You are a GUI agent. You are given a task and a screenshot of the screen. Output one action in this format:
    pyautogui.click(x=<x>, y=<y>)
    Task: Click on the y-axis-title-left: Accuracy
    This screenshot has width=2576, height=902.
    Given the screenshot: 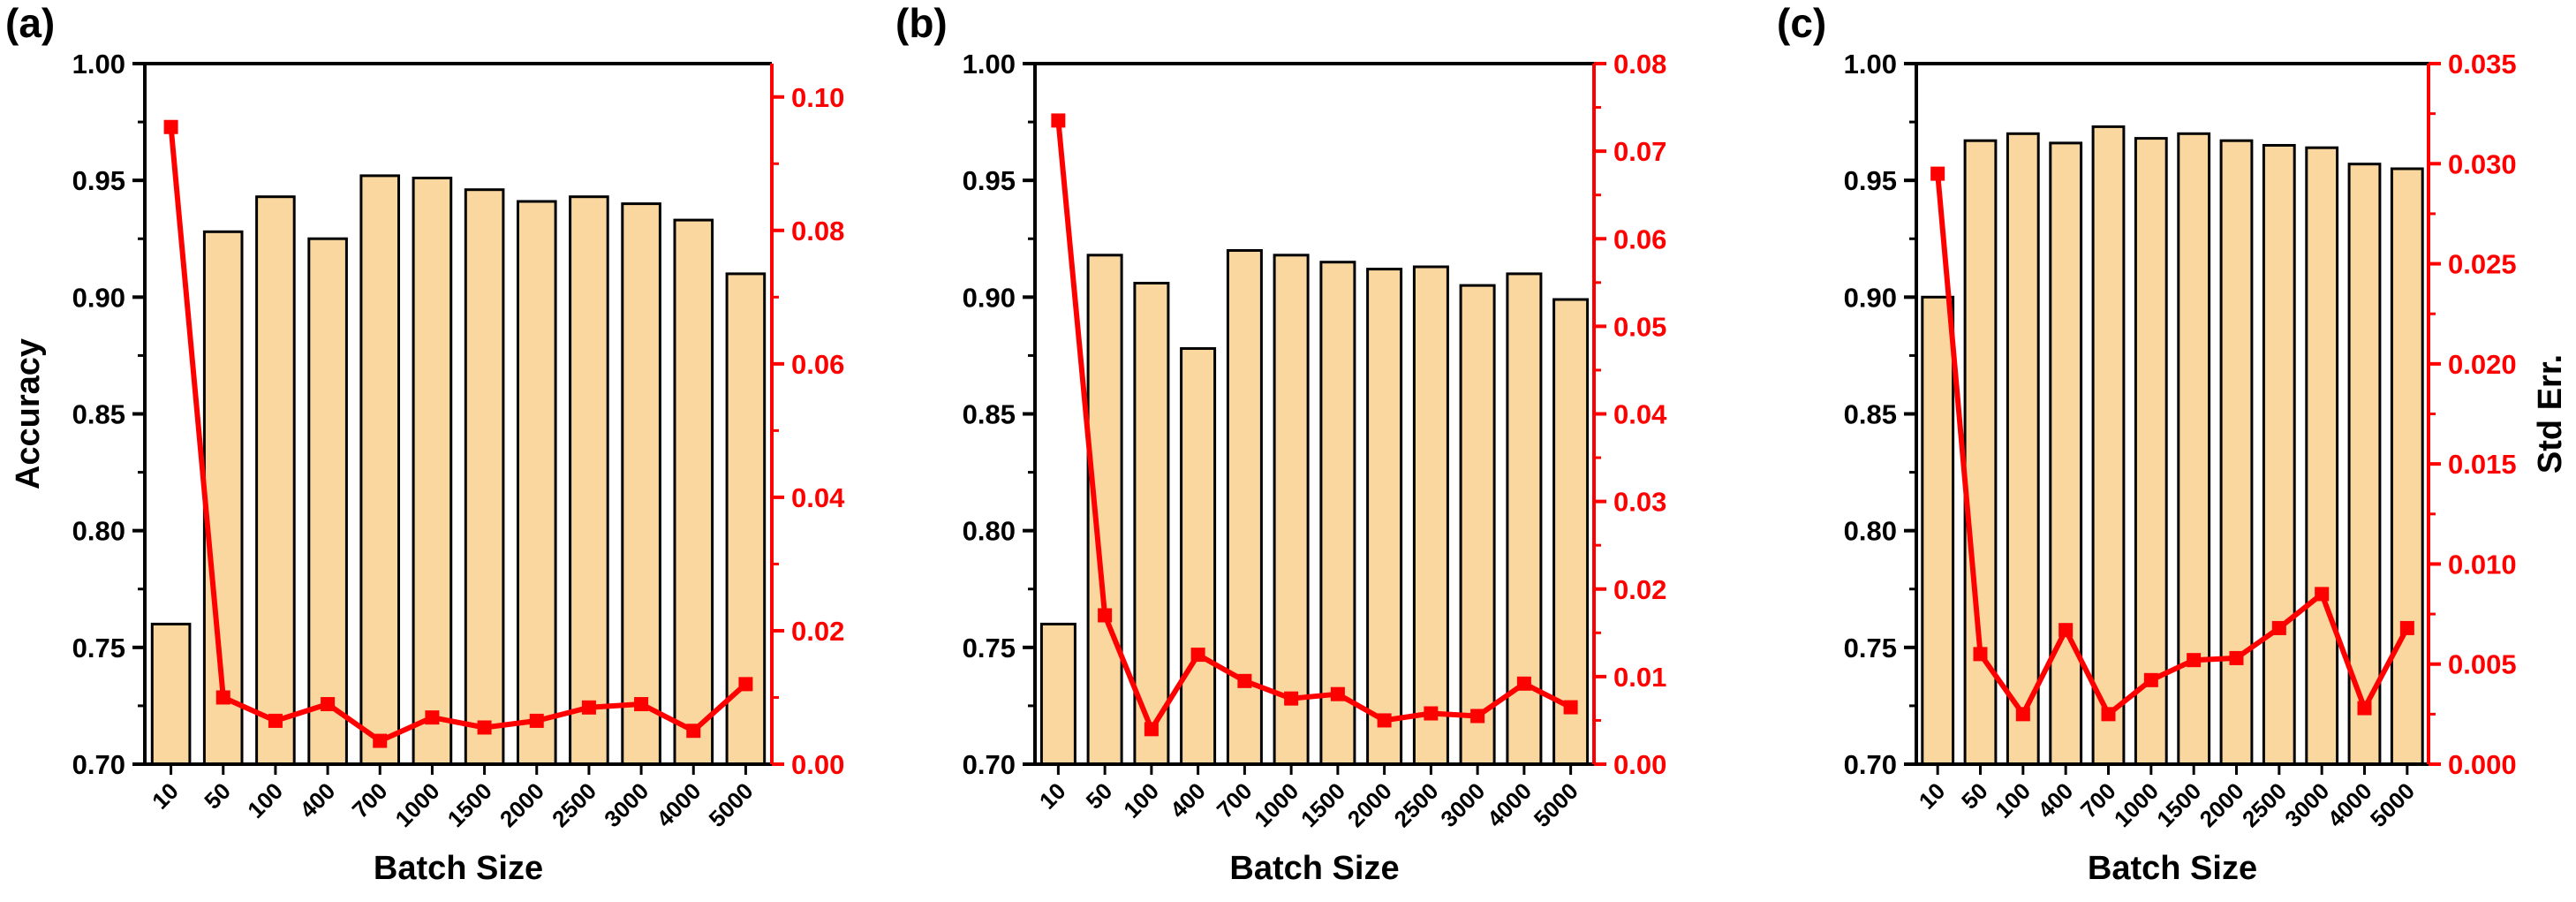 What is the action you would take?
    pyautogui.click(x=28, y=413)
    